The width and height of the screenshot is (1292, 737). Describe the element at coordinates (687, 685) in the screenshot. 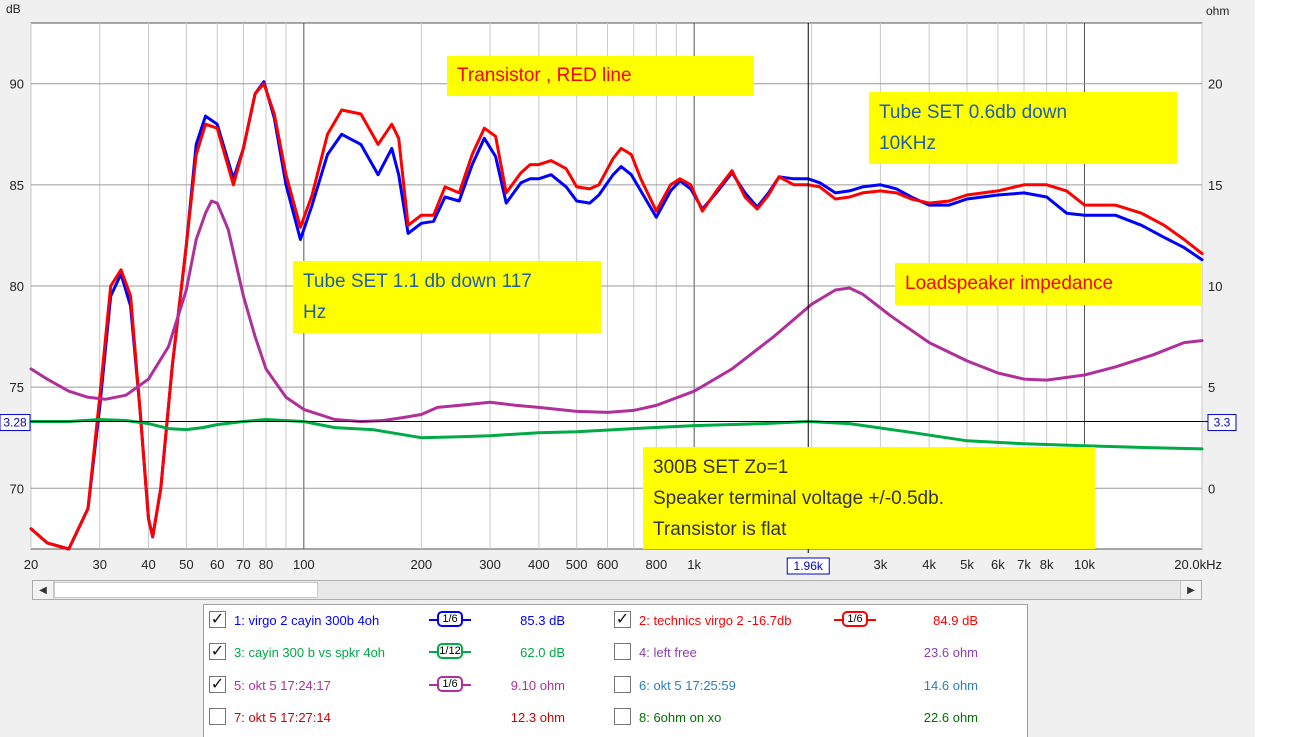

I see `legend-series-name: 6: okt 5 17:25:59` at that location.